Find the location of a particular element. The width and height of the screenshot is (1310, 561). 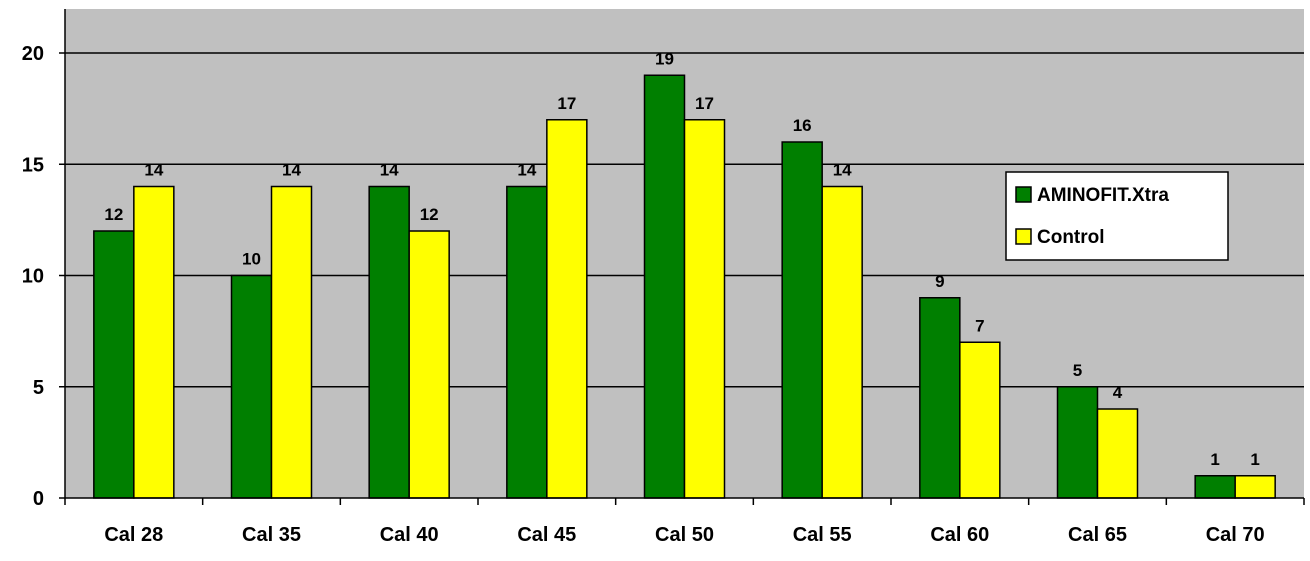

y-tick-label: 0 is located at coordinates (38, 499).